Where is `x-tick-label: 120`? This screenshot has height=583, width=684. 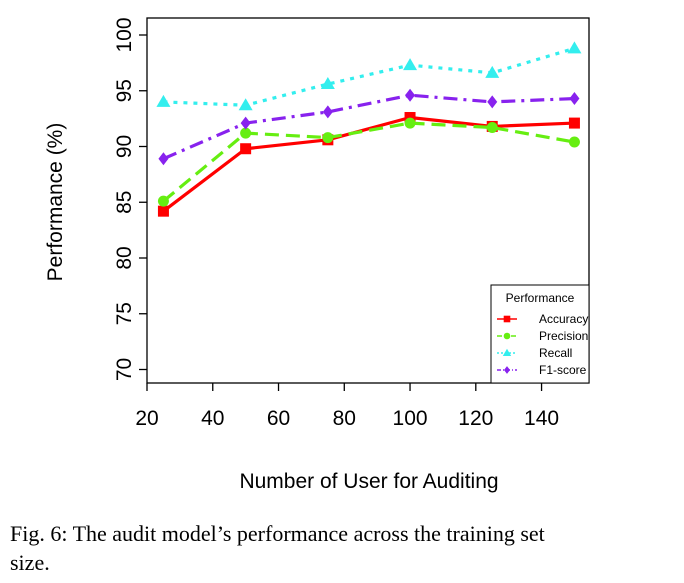 x-tick-label: 120 is located at coordinates (475, 418).